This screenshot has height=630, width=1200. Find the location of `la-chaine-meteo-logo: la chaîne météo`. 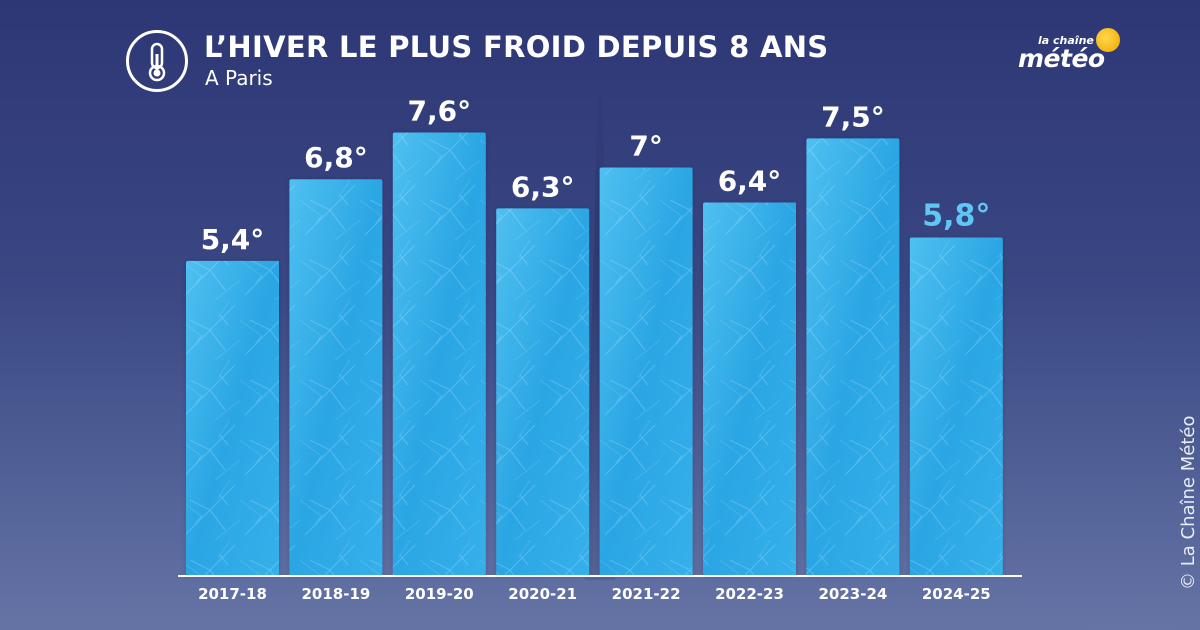

la-chaine-meteo-logo: la chaîne météo is located at coordinates (1068, 56).